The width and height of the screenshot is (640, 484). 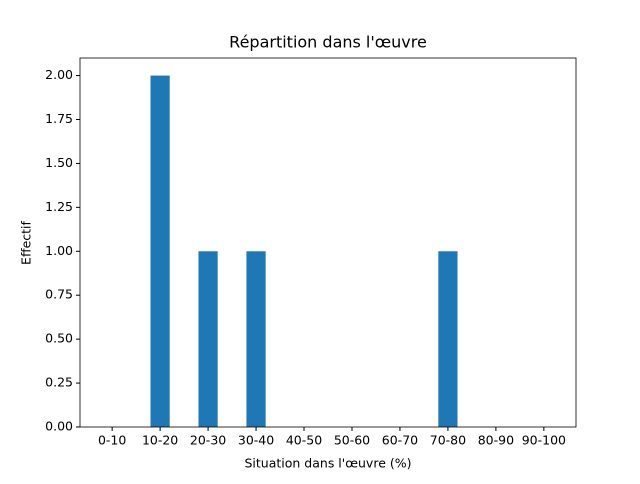 I want to click on x-tick-label: 90-100, so click(x=544, y=440).